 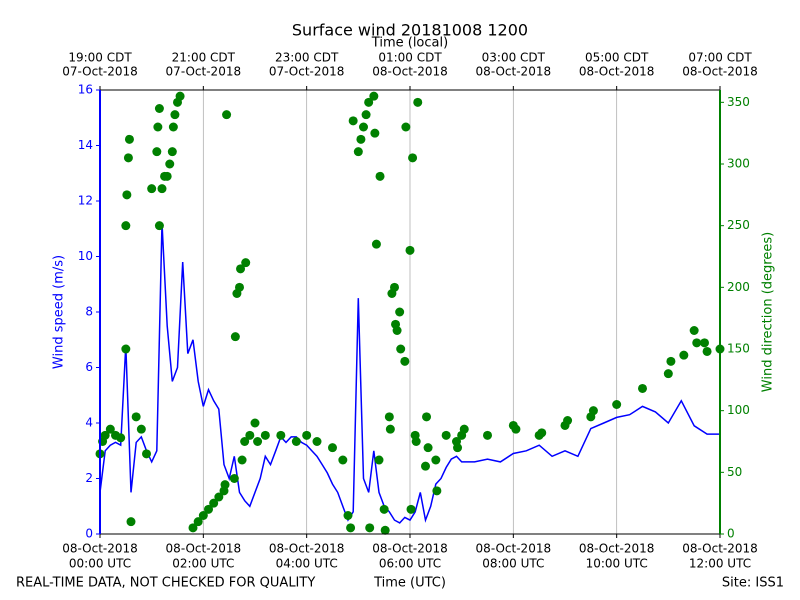 What do you see at coordinates (85, 201) in the screenshot?
I see `y-tick-label: 12` at bounding box center [85, 201].